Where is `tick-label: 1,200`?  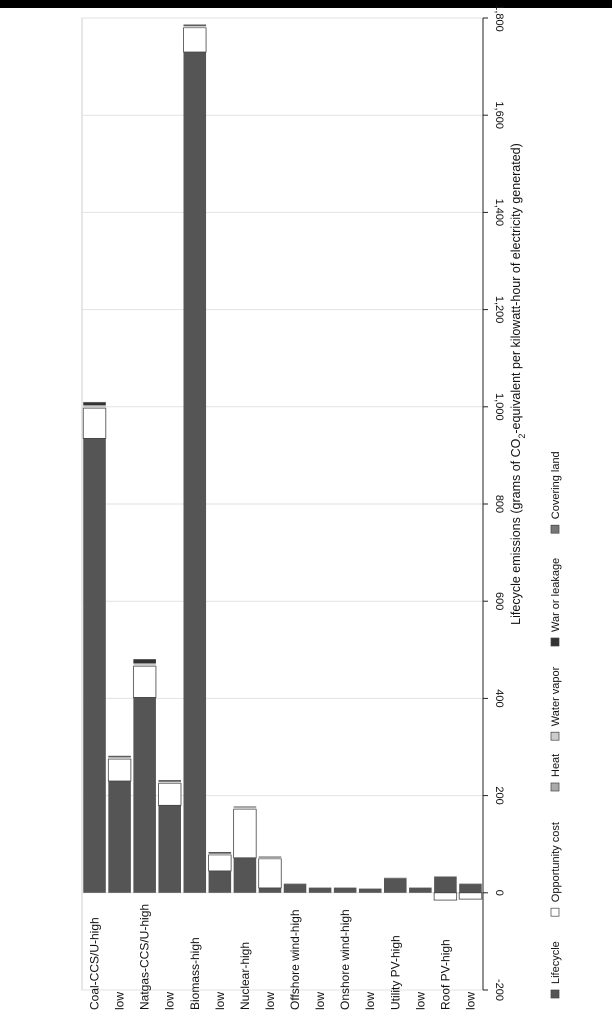
tick-label: 1,200 is located at coordinates (499, 310).